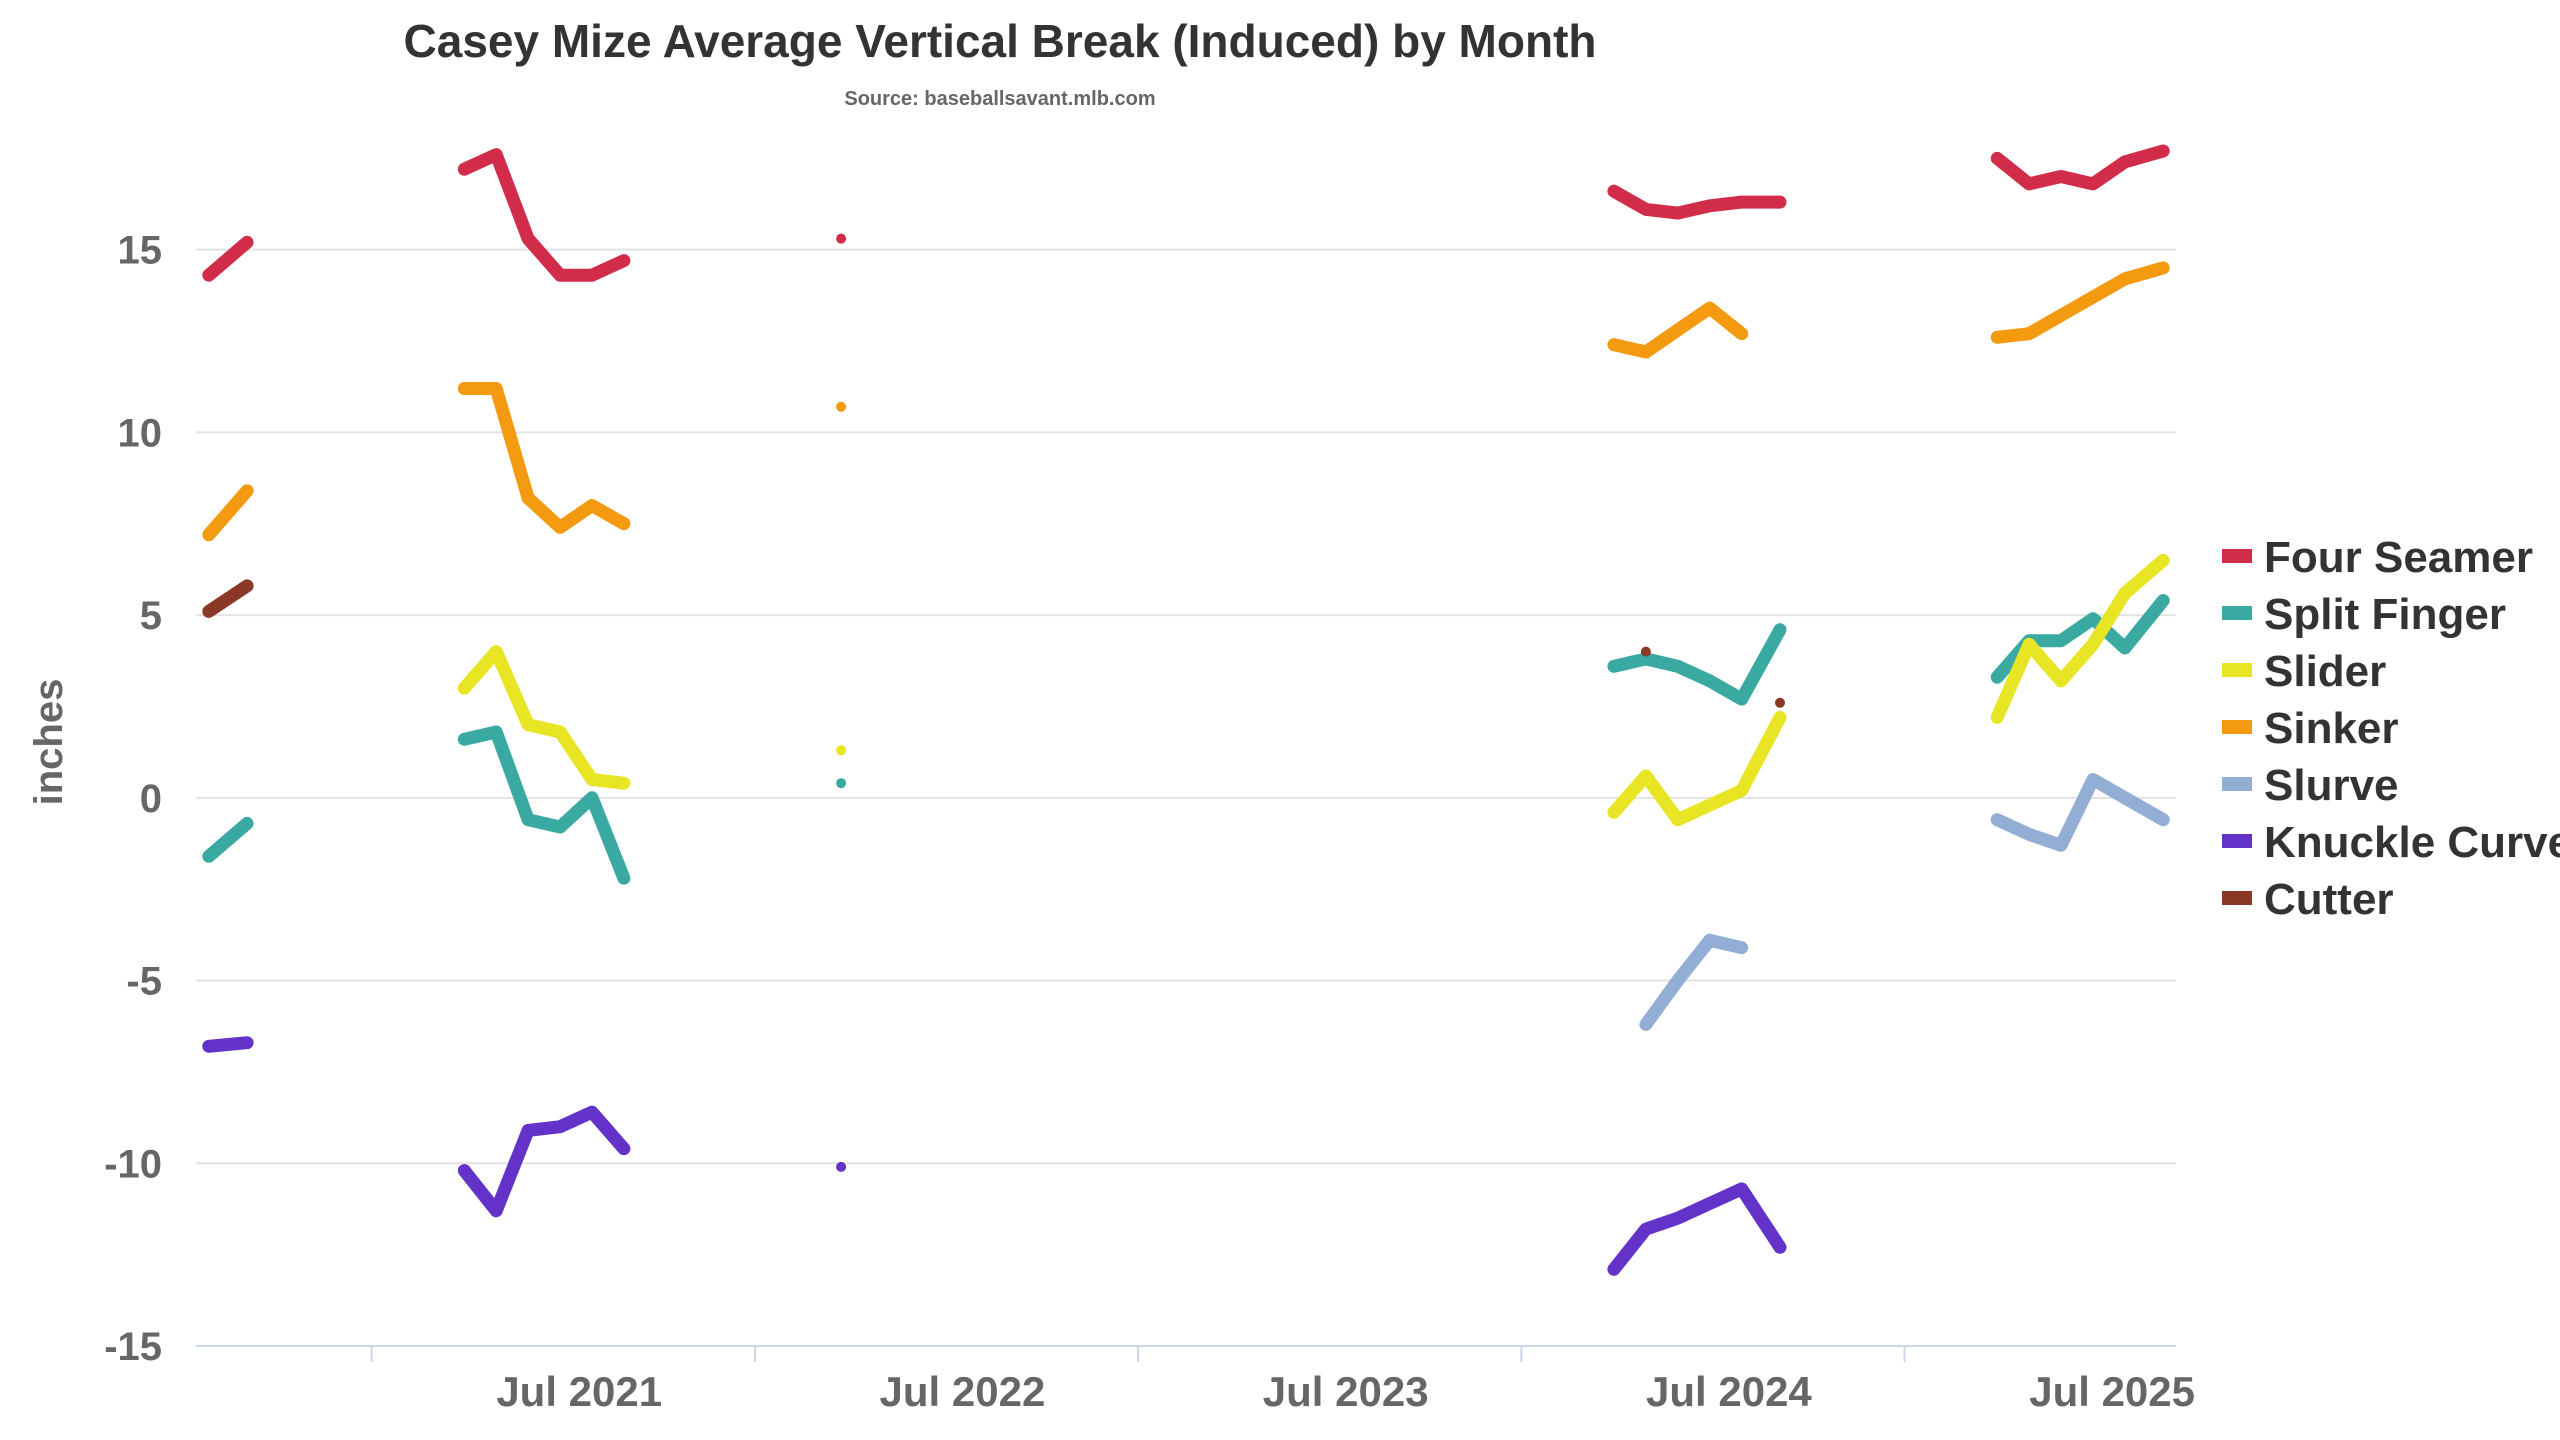 This screenshot has width=2560, height=1440. Describe the element at coordinates (140, 251) in the screenshot. I see `y-tick-label: 15` at that location.